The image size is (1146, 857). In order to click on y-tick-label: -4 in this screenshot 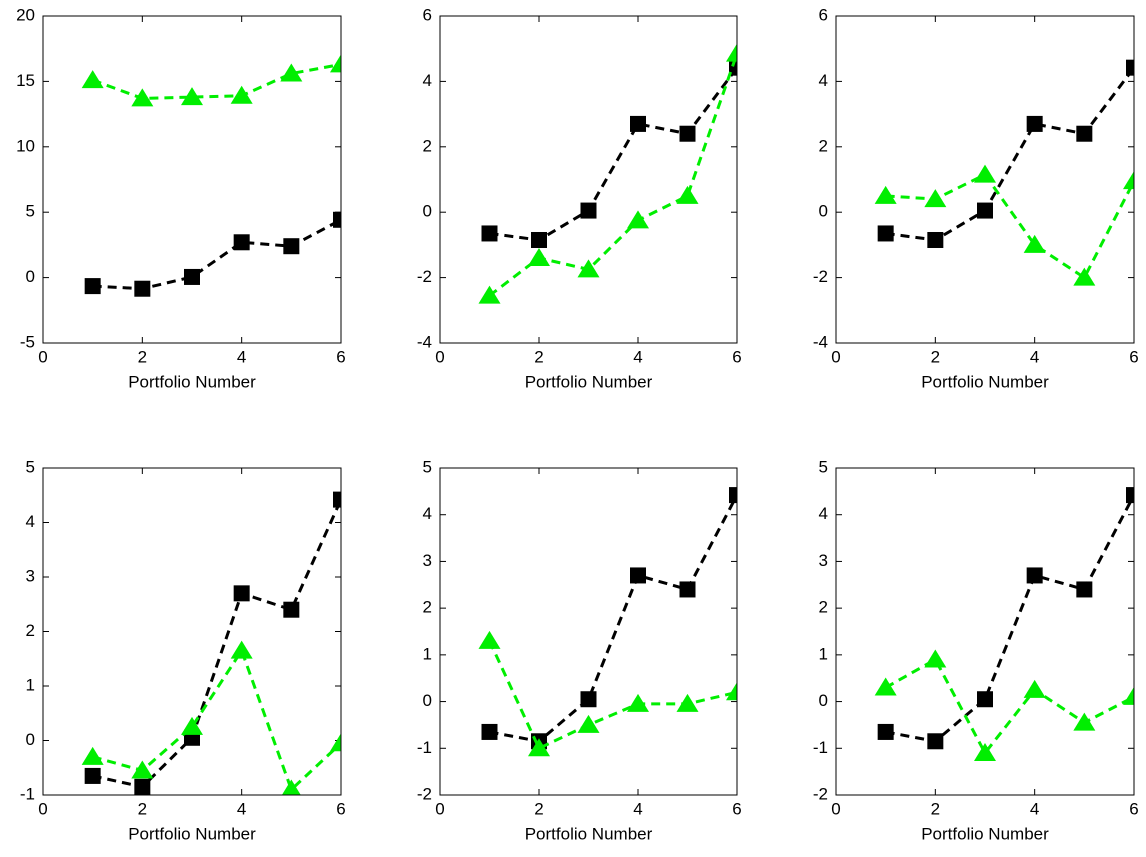, I will do `click(820, 341)`.